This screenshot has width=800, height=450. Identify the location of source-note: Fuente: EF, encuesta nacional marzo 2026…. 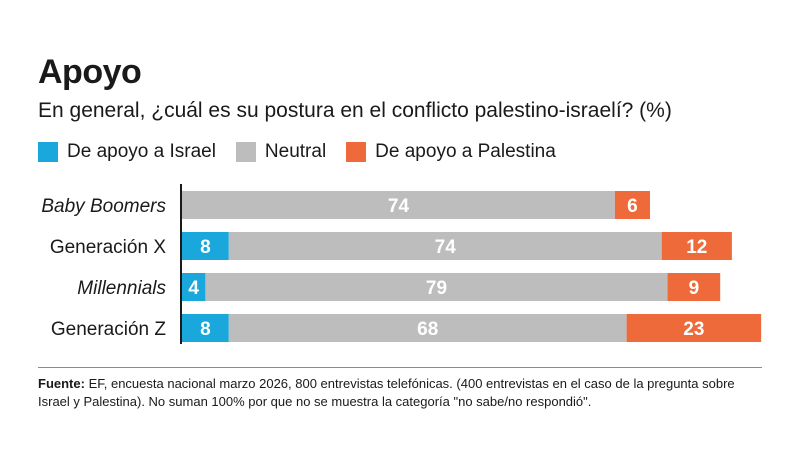
(400, 393).